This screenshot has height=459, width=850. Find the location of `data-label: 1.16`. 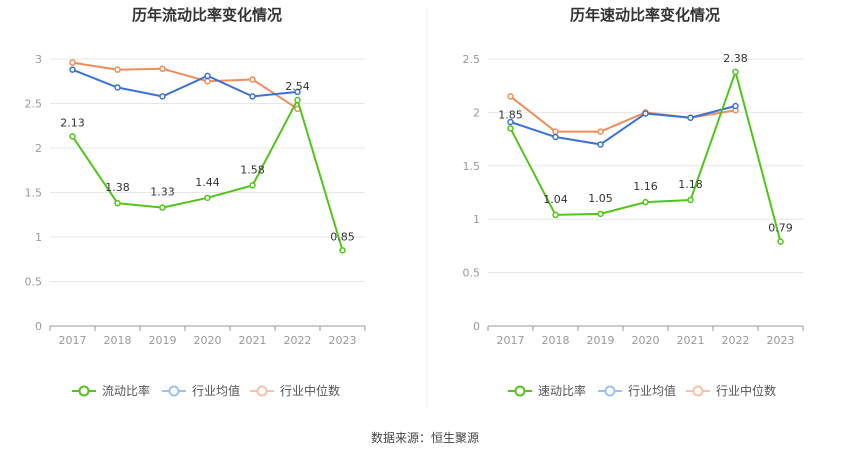

data-label: 1.16 is located at coordinates (645, 186).